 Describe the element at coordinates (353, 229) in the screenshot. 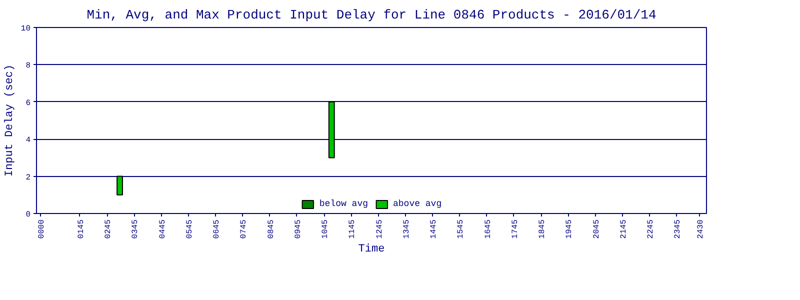

I see `x-tick-label: 1145` at that location.